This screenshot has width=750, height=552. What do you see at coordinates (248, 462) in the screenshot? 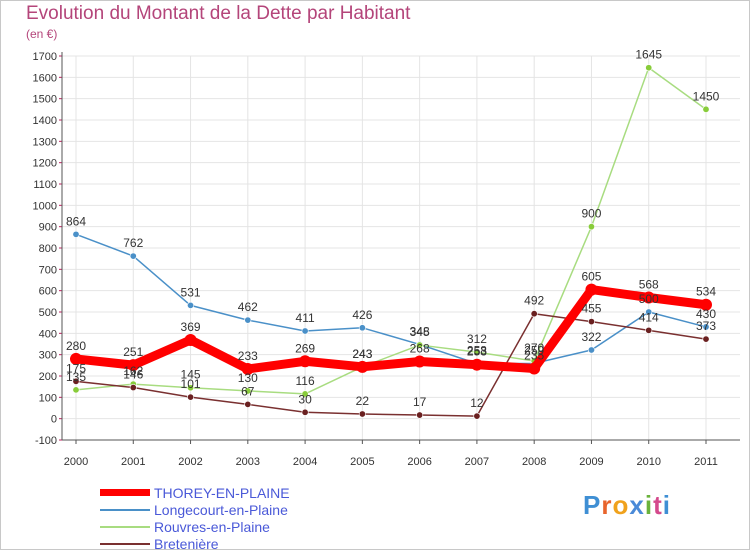
I see `x-tick-label: 2003` at bounding box center [248, 462].